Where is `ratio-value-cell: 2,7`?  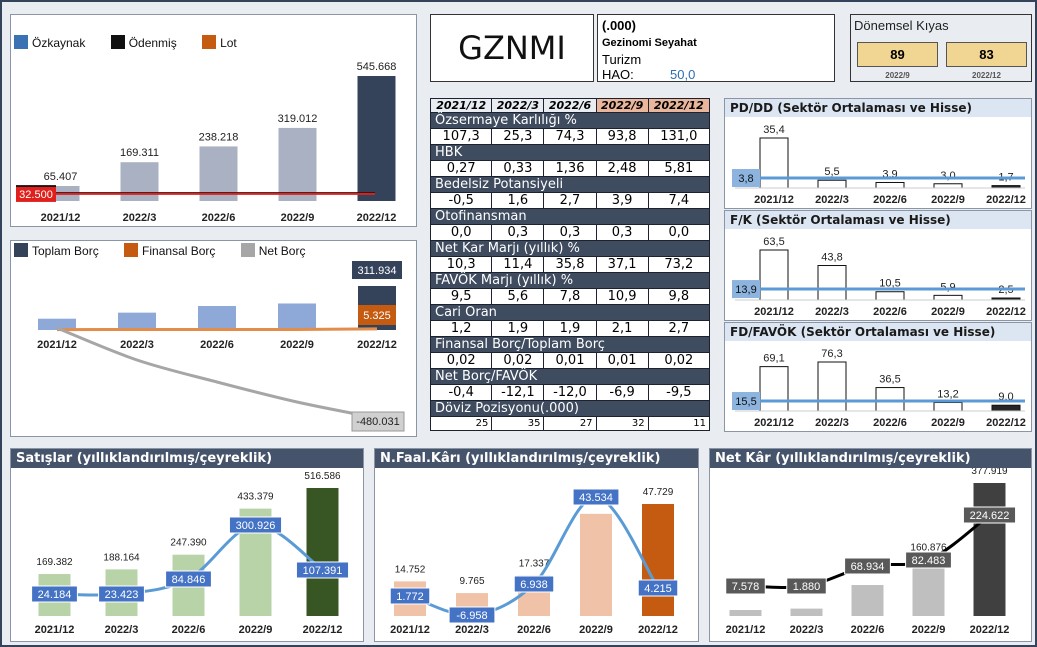
ratio-value-cell: 2,7 is located at coordinates (679, 328).